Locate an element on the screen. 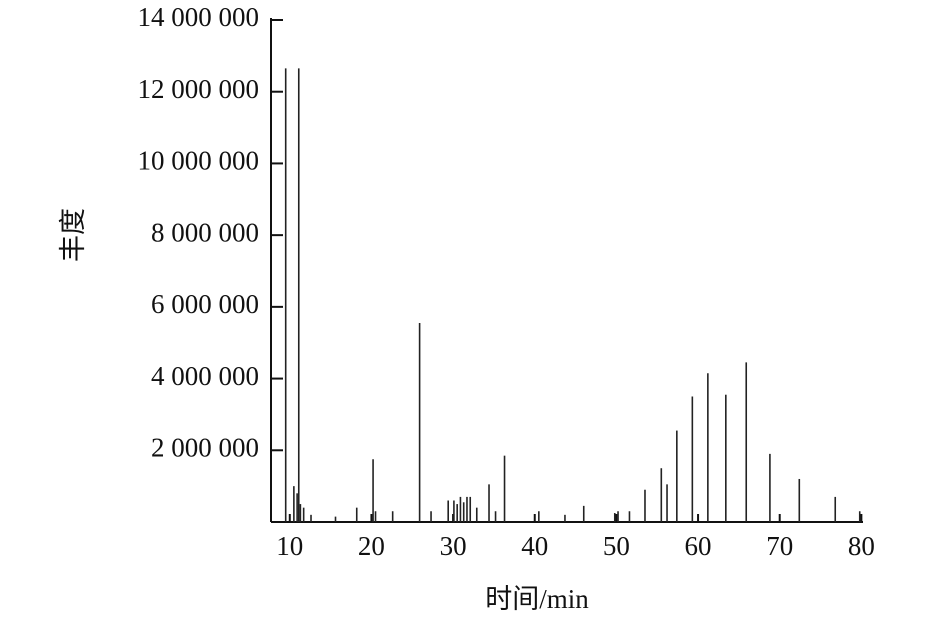 This screenshot has width=951, height=628. x-tick-label: 80 is located at coordinates (861, 546).